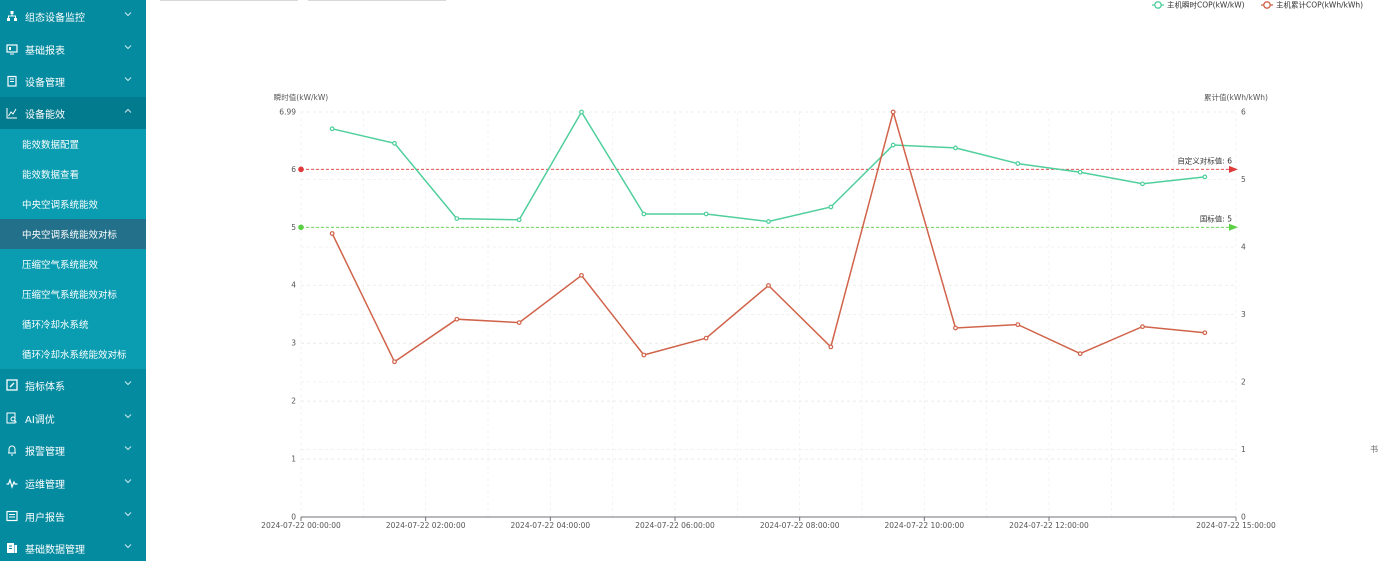 This screenshot has height=561, width=1379. What do you see at coordinates (925, 525) in the screenshot?
I see `x-tick-label: 2024-07-22 10:00:00` at bounding box center [925, 525].